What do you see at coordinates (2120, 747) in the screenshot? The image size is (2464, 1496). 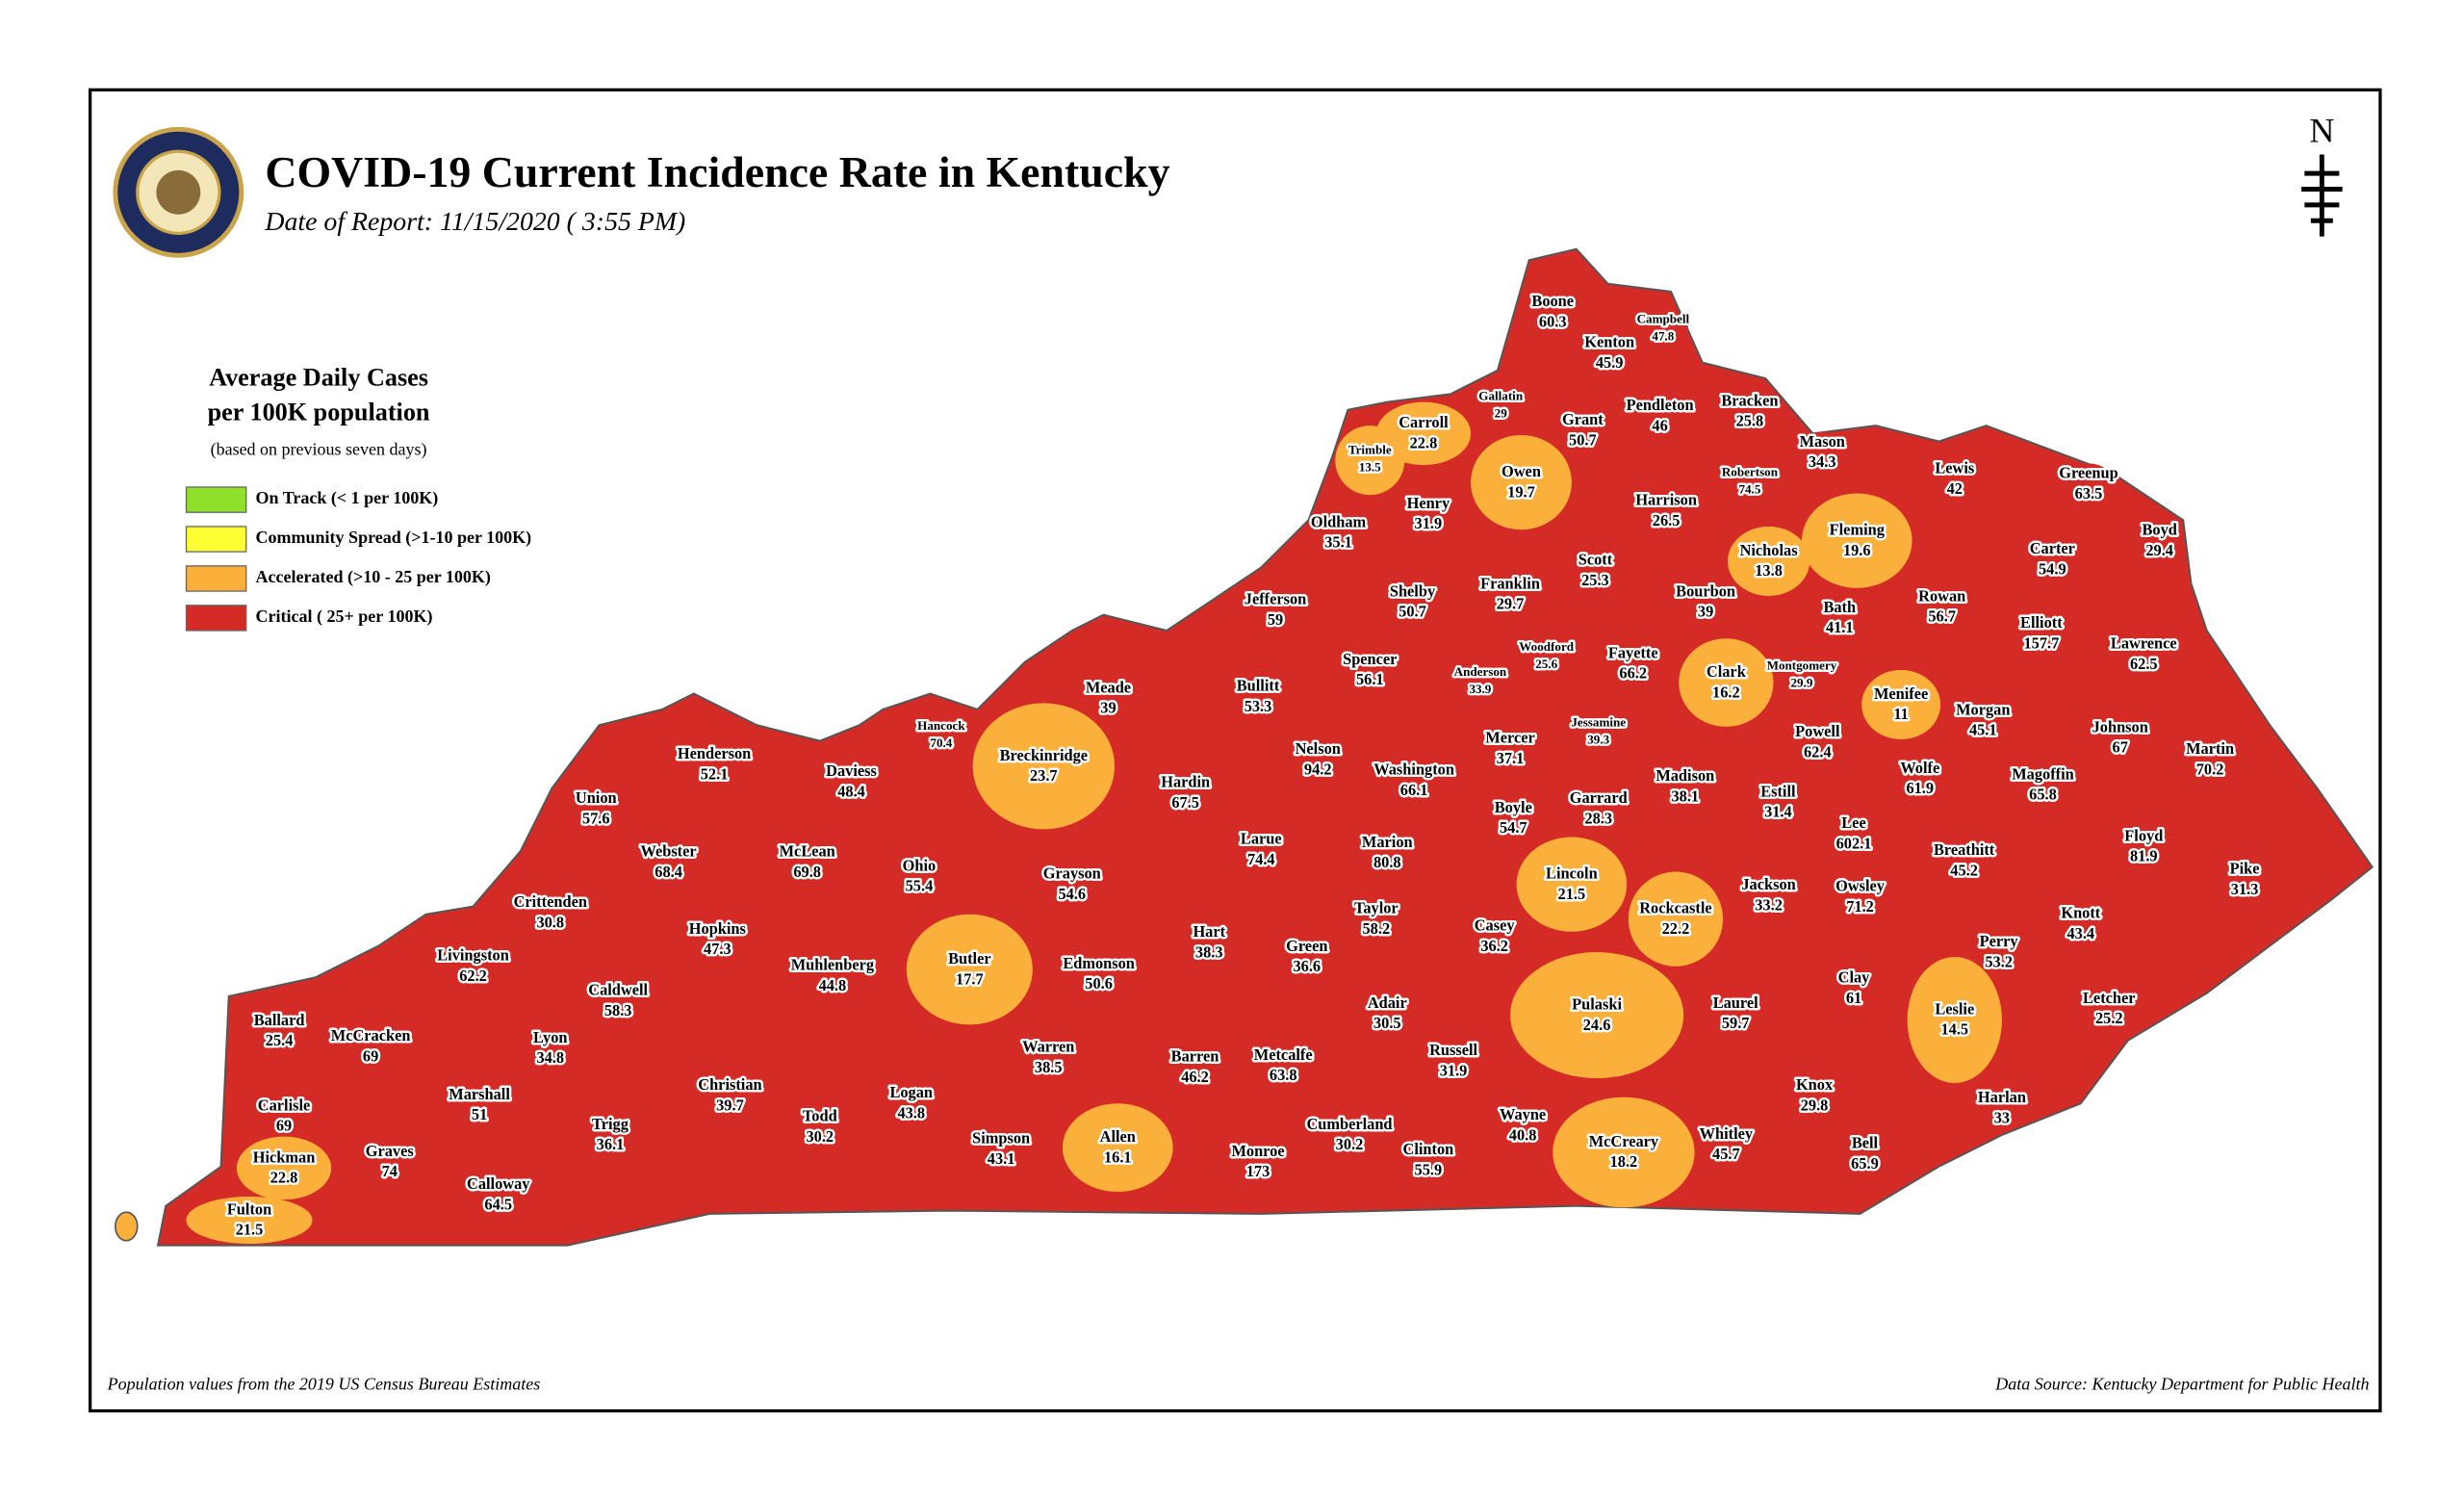 I see `county-value: 67` at bounding box center [2120, 747].